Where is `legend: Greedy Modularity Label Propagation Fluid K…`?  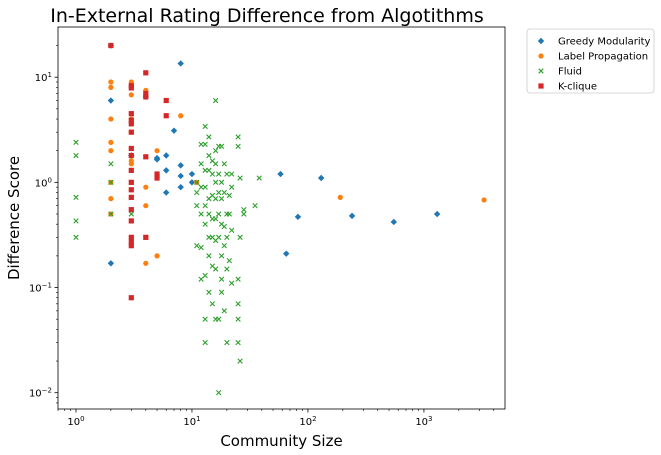
legend: Greedy Modularity Label Propagation Fluid K… is located at coordinates (590, 61).